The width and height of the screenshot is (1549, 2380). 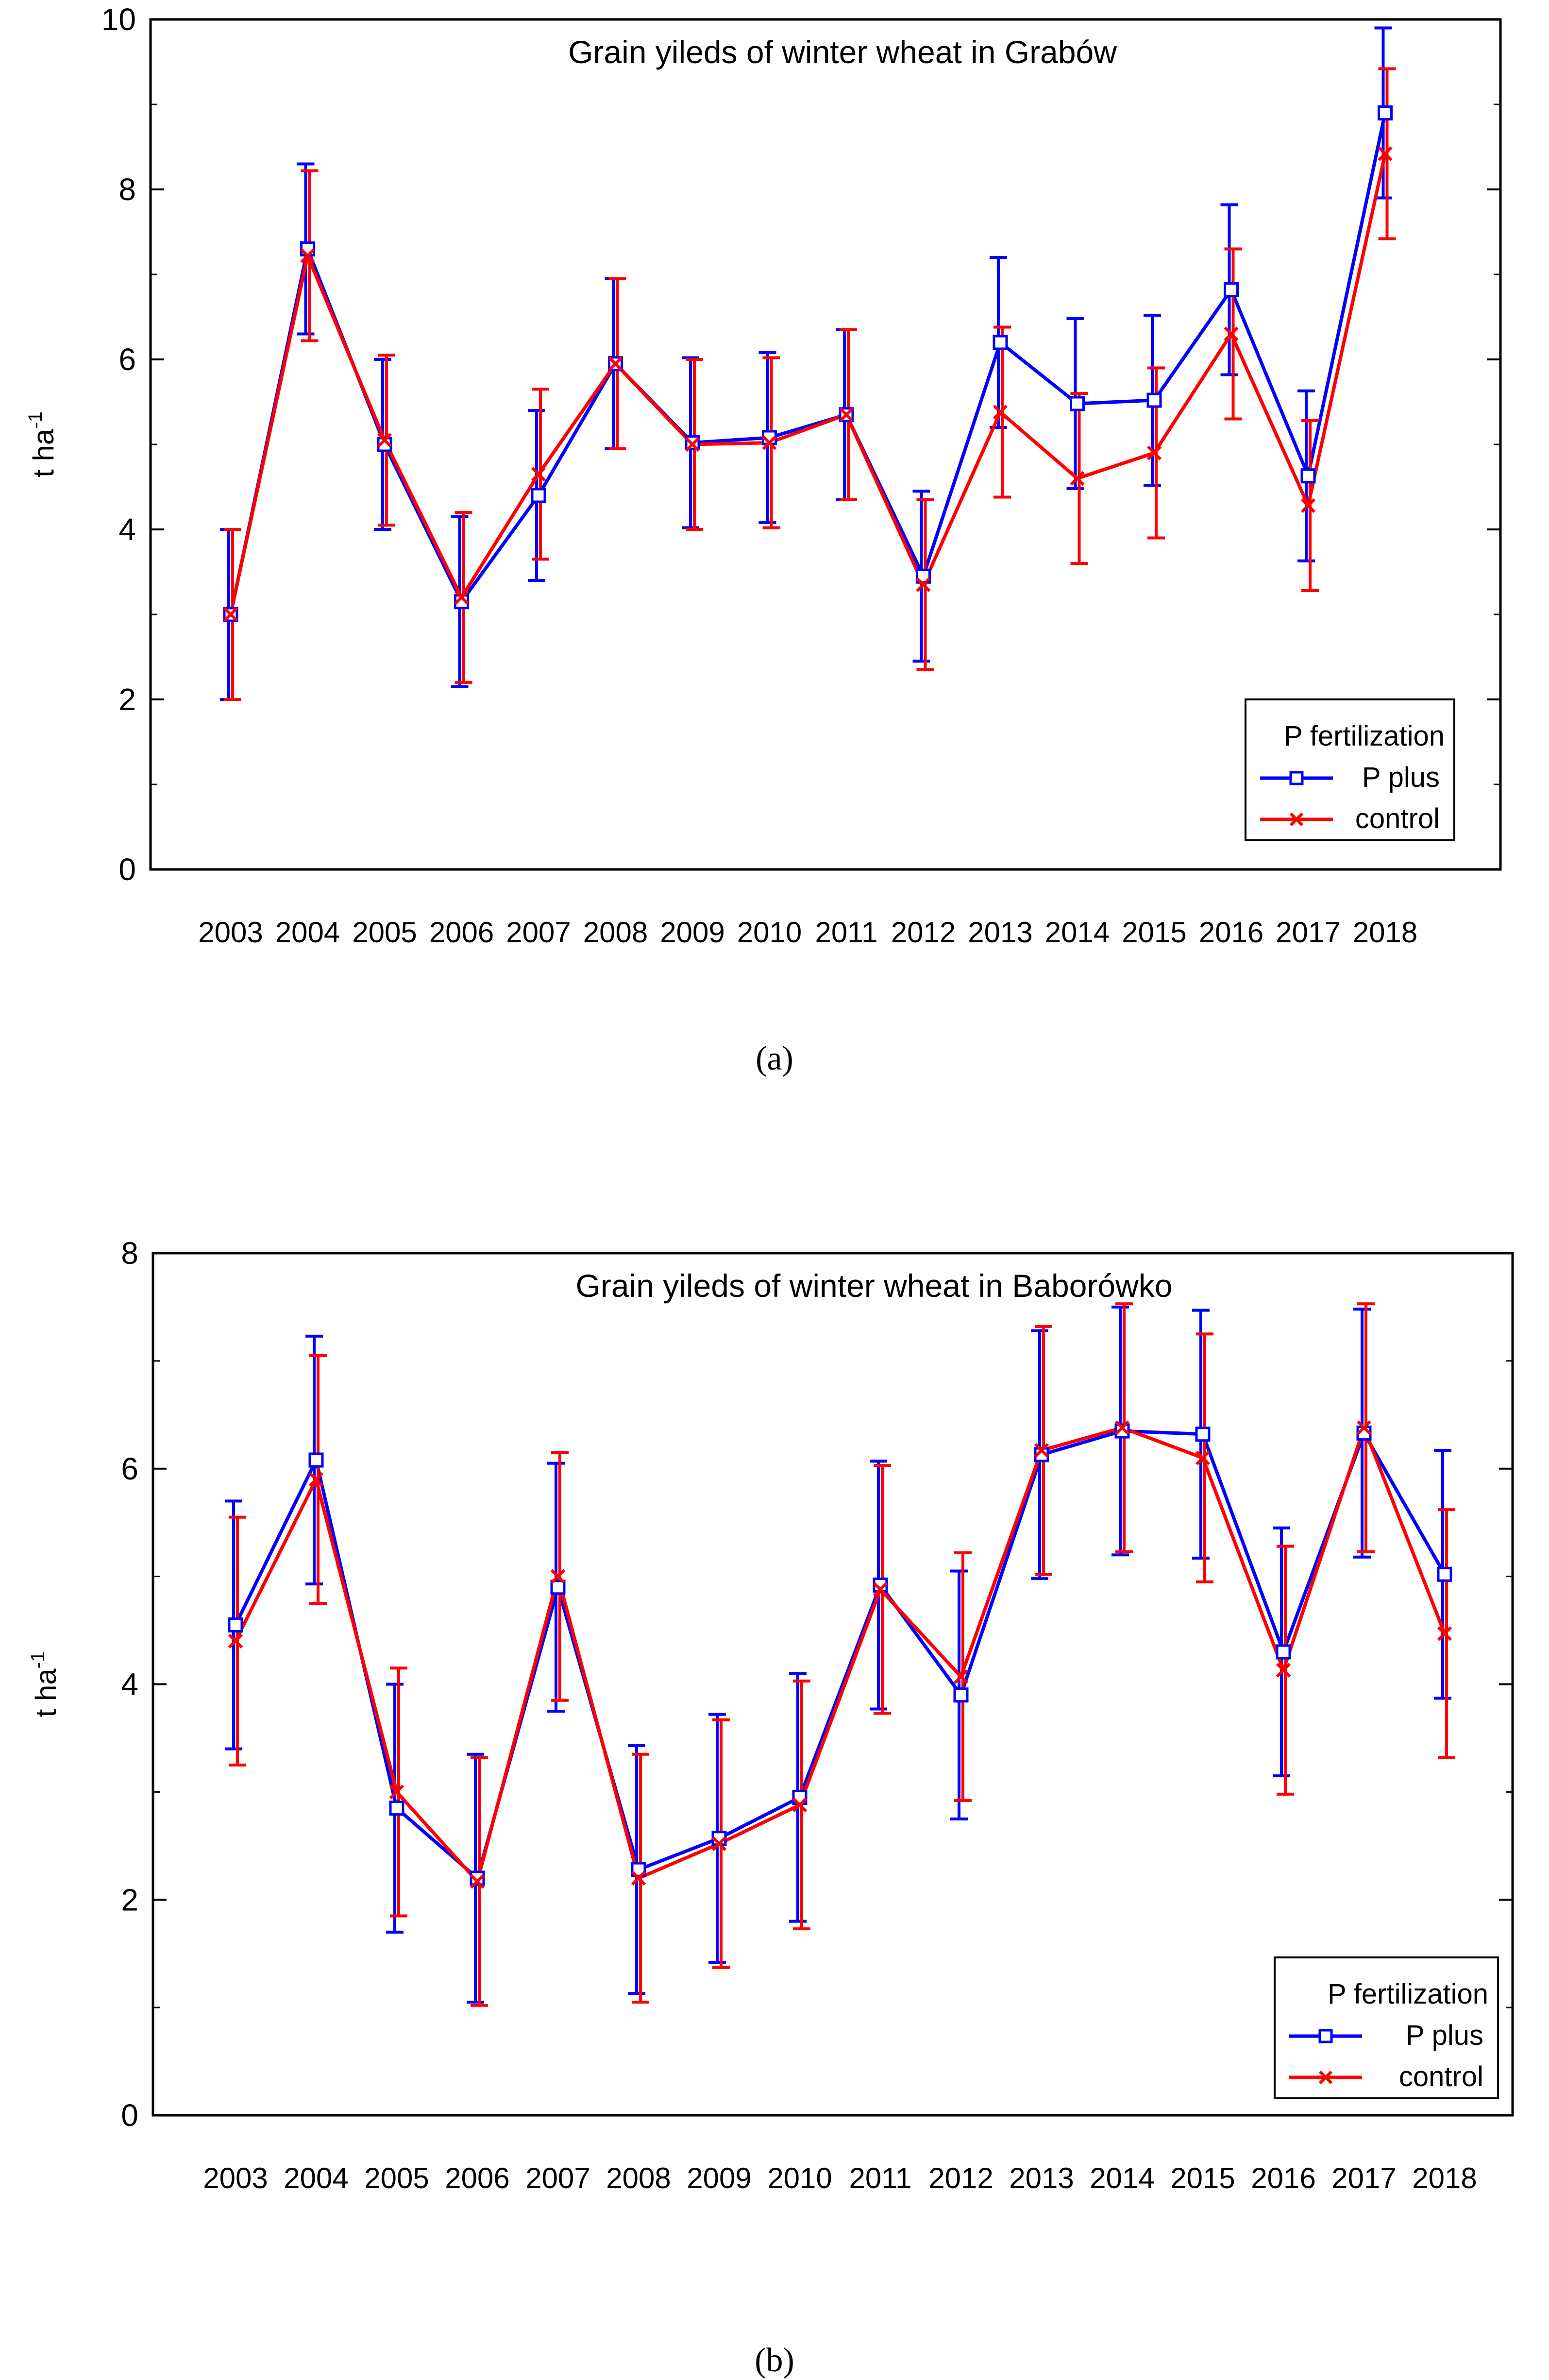 I want to click on legend-marker-control, so click(x=1325, y=2077).